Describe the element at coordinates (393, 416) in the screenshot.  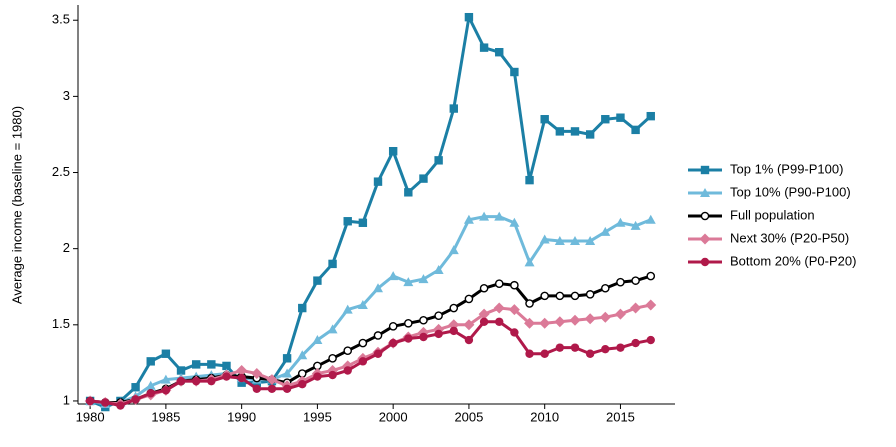
I see `x-tick-label: 2000` at that location.